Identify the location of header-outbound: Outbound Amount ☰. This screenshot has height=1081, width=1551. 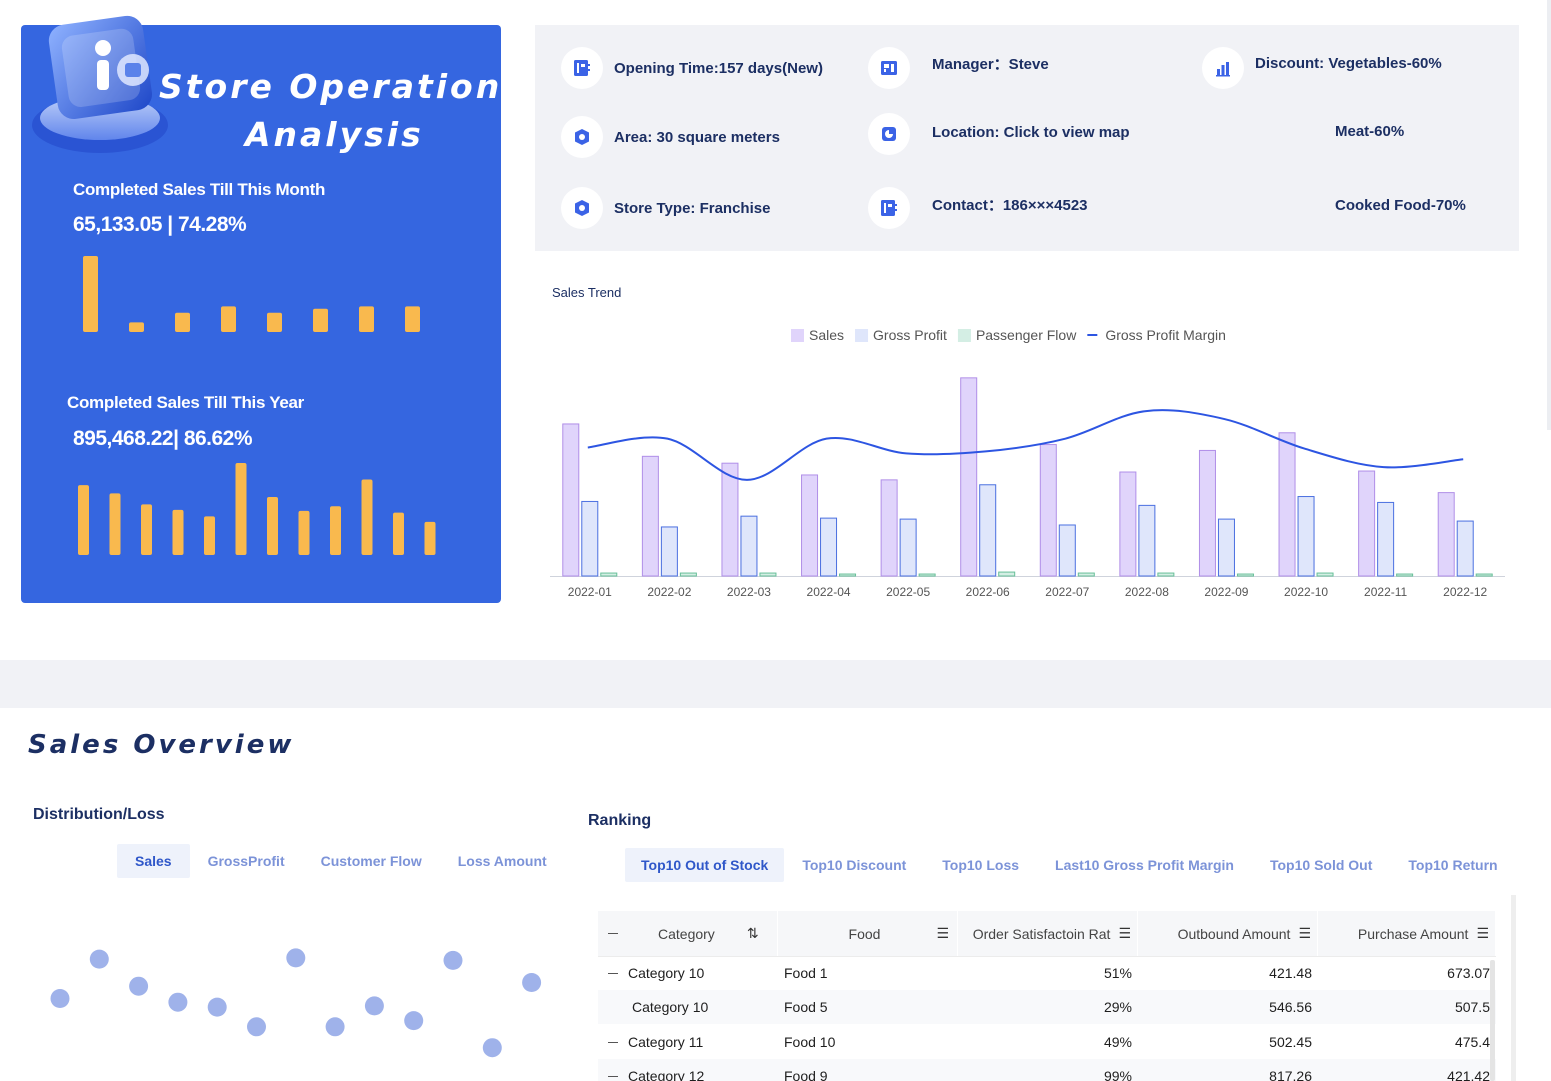
(1228, 933).